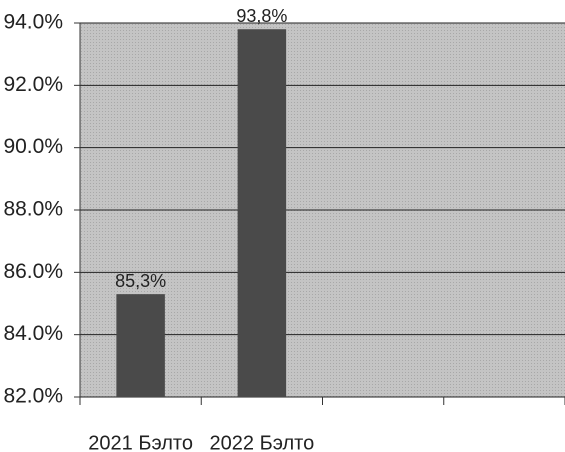 The height and width of the screenshot is (452, 565). Describe the element at coordinates (33, 396) in the screenshot. I see `y-tick-label: 82.0%` at that location.